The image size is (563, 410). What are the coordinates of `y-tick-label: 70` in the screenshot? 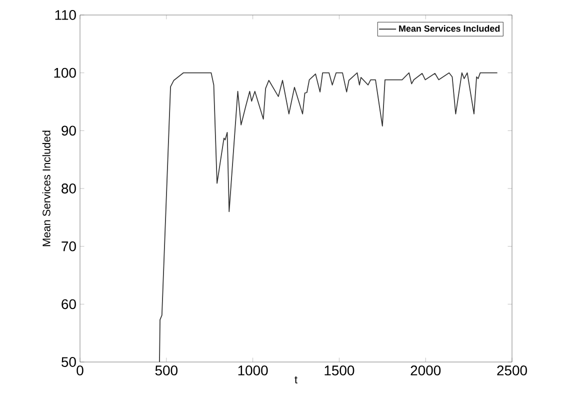 It's located at (69, 246).